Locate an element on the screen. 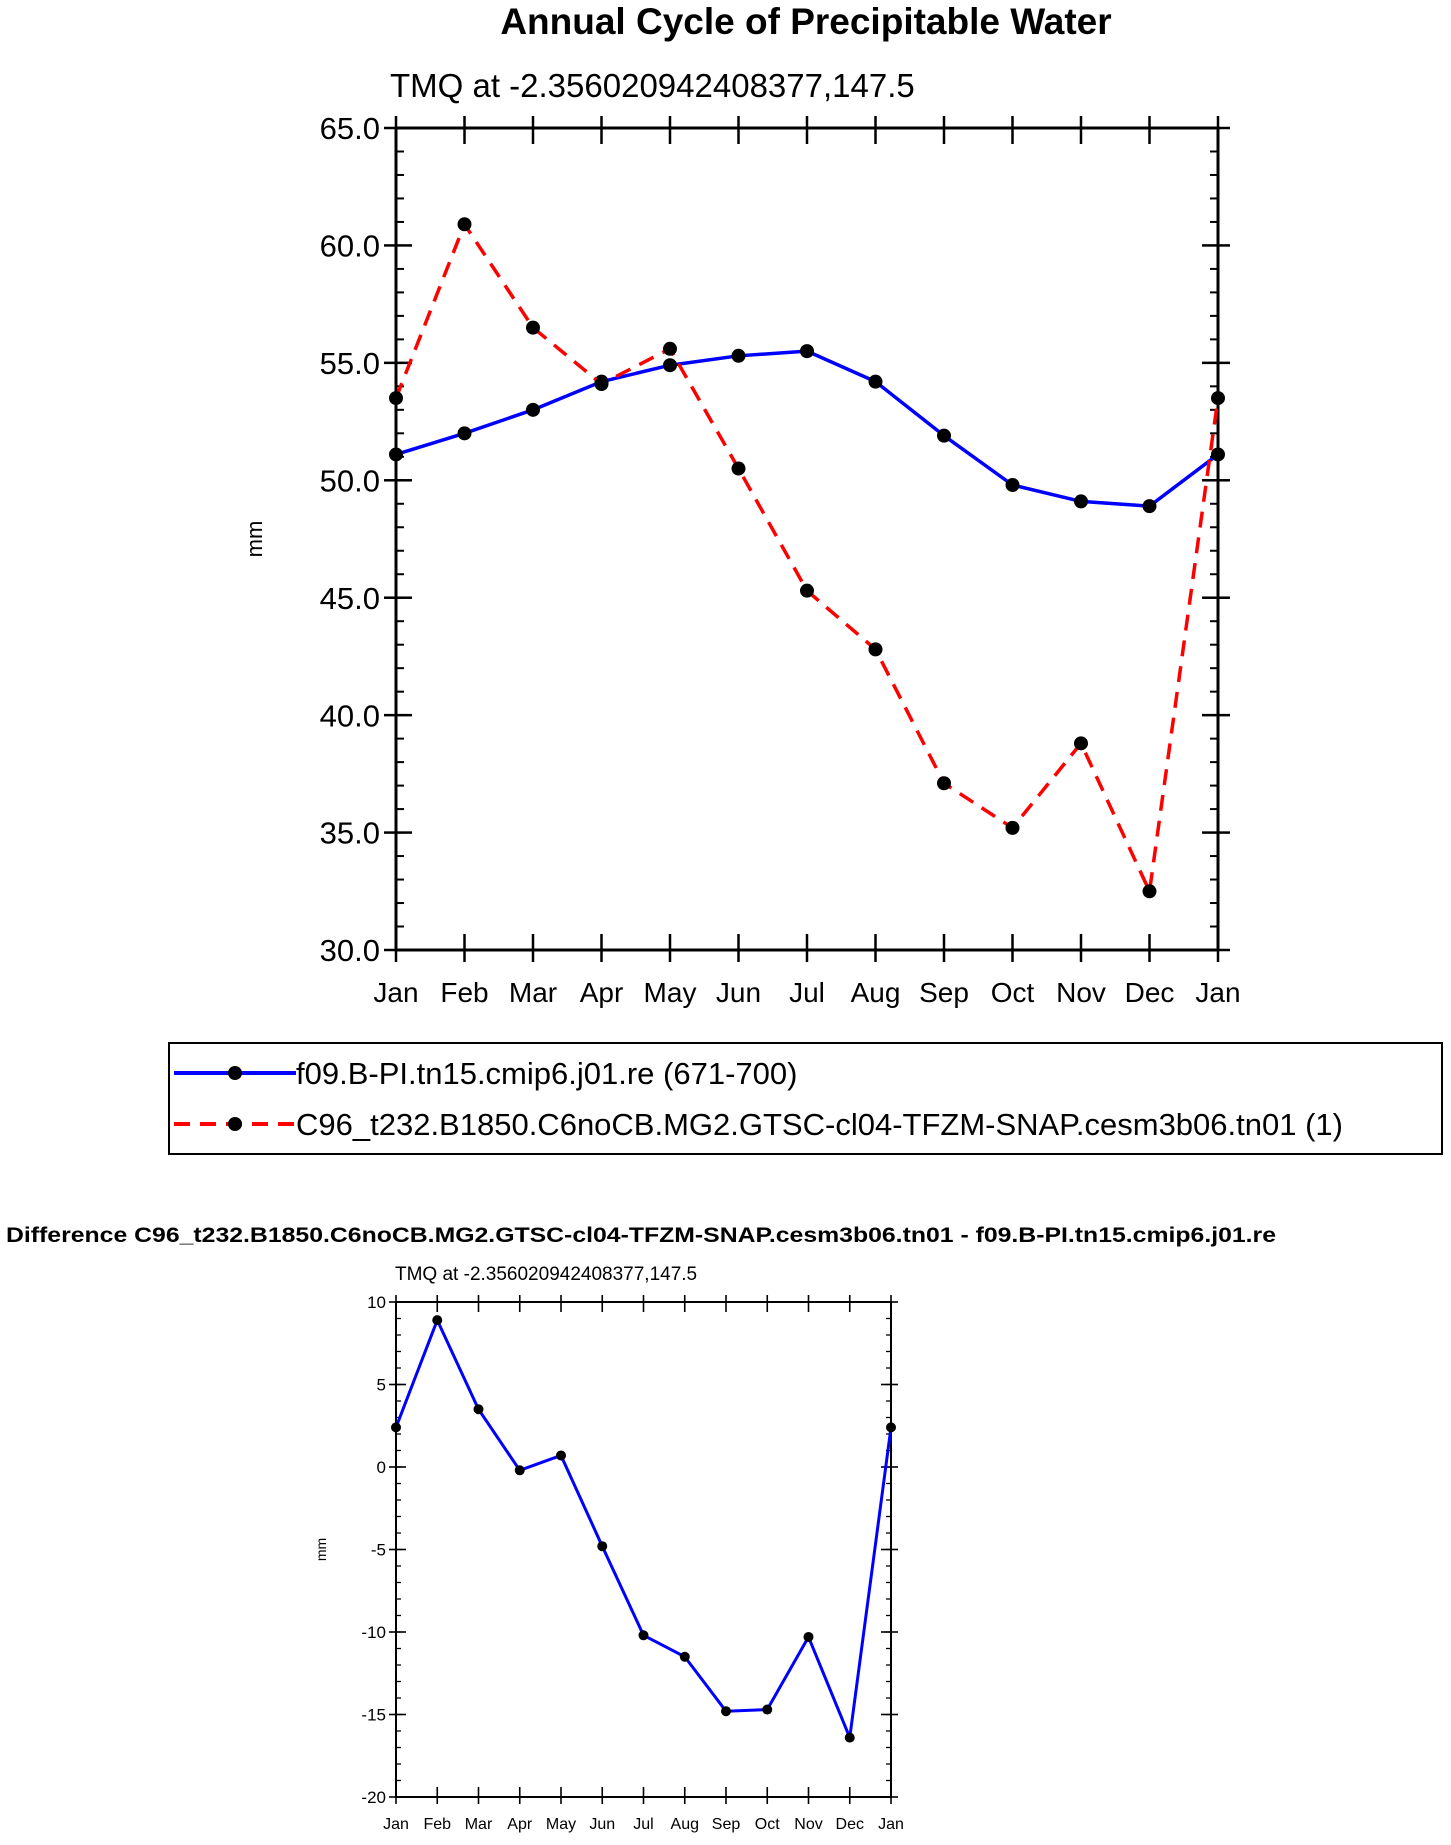 This screenshot has width=1451, height=1845. legend-marker-red is located at coordinates (235, 1124).